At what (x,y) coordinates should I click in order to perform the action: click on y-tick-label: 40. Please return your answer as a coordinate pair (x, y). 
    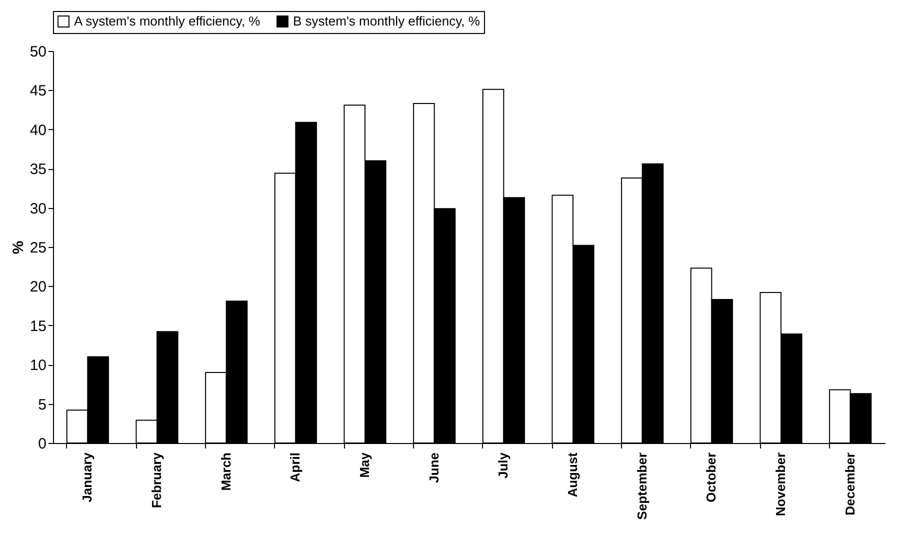
    Looking at the image, I should click on (38, 130).